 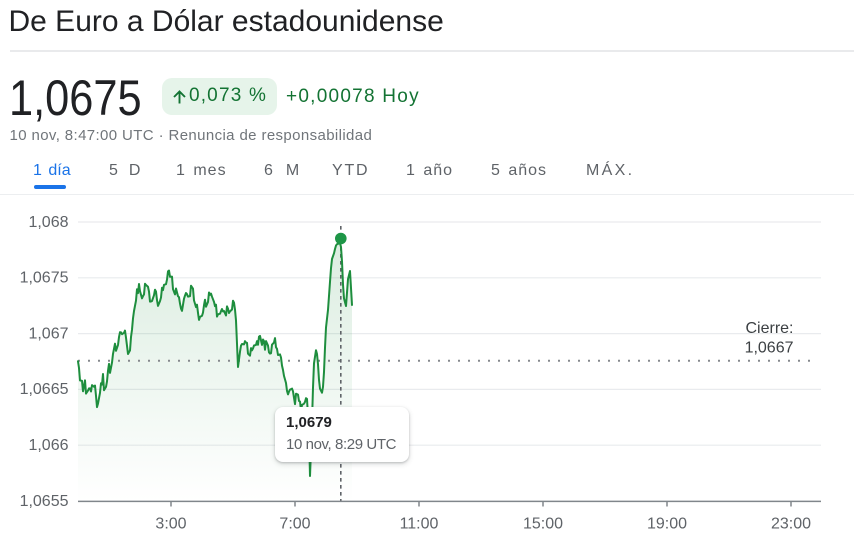 What do you see at coordinates (543, 524) in the screenshot?
I see `svg-text: 15:00` at bounding box center [543, 524].